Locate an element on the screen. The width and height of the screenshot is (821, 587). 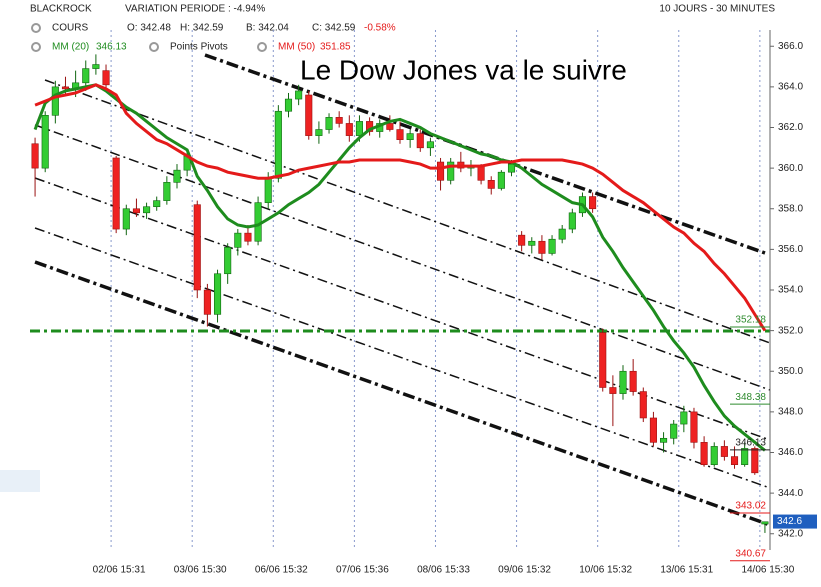
price-marker: 343.02 is located at coordinates (750, 506).